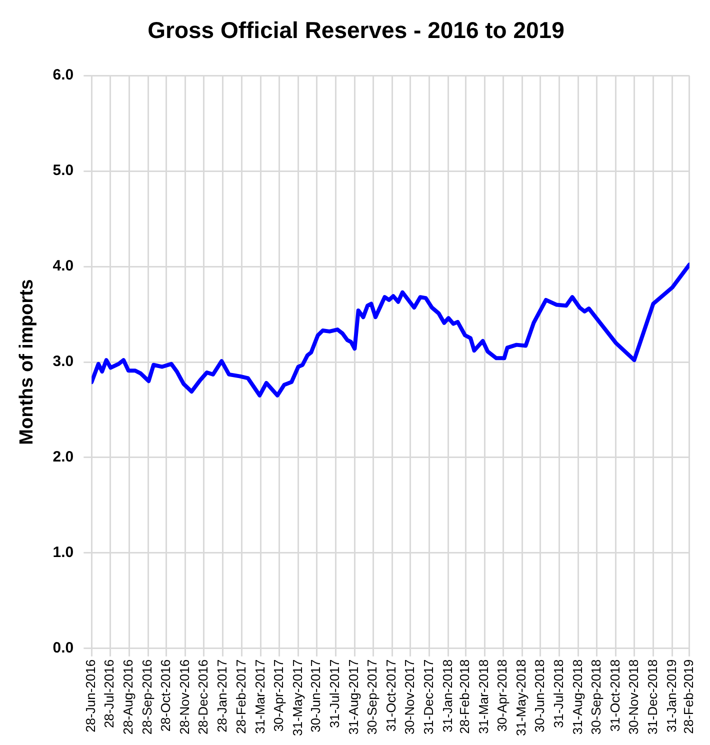 This screenshot has width=710, height=745. I want to click on x-tick-label: 30-Sep-2018, so click(596, 697).